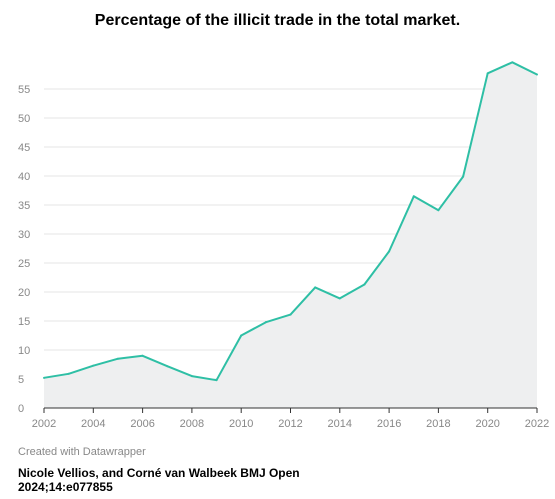 The image size is (555, 499). What do you see at coordinates (24, 264) in the screenshot?
I see `y-tick-label: 25` at bounding box center [24, 264].